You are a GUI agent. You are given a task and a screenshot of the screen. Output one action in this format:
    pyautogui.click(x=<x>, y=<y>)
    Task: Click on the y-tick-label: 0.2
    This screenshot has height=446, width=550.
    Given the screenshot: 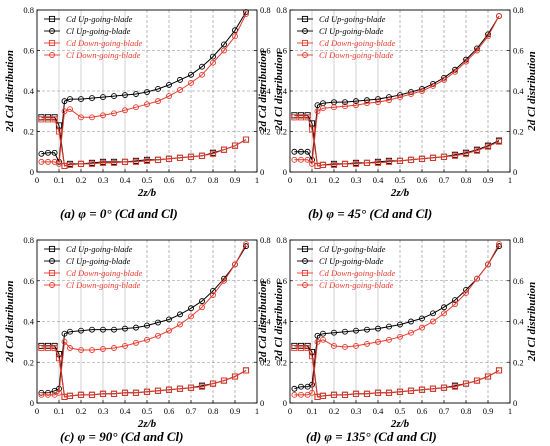 What is the action you would take?
    pyautogui.click(x=28, y=132)
    